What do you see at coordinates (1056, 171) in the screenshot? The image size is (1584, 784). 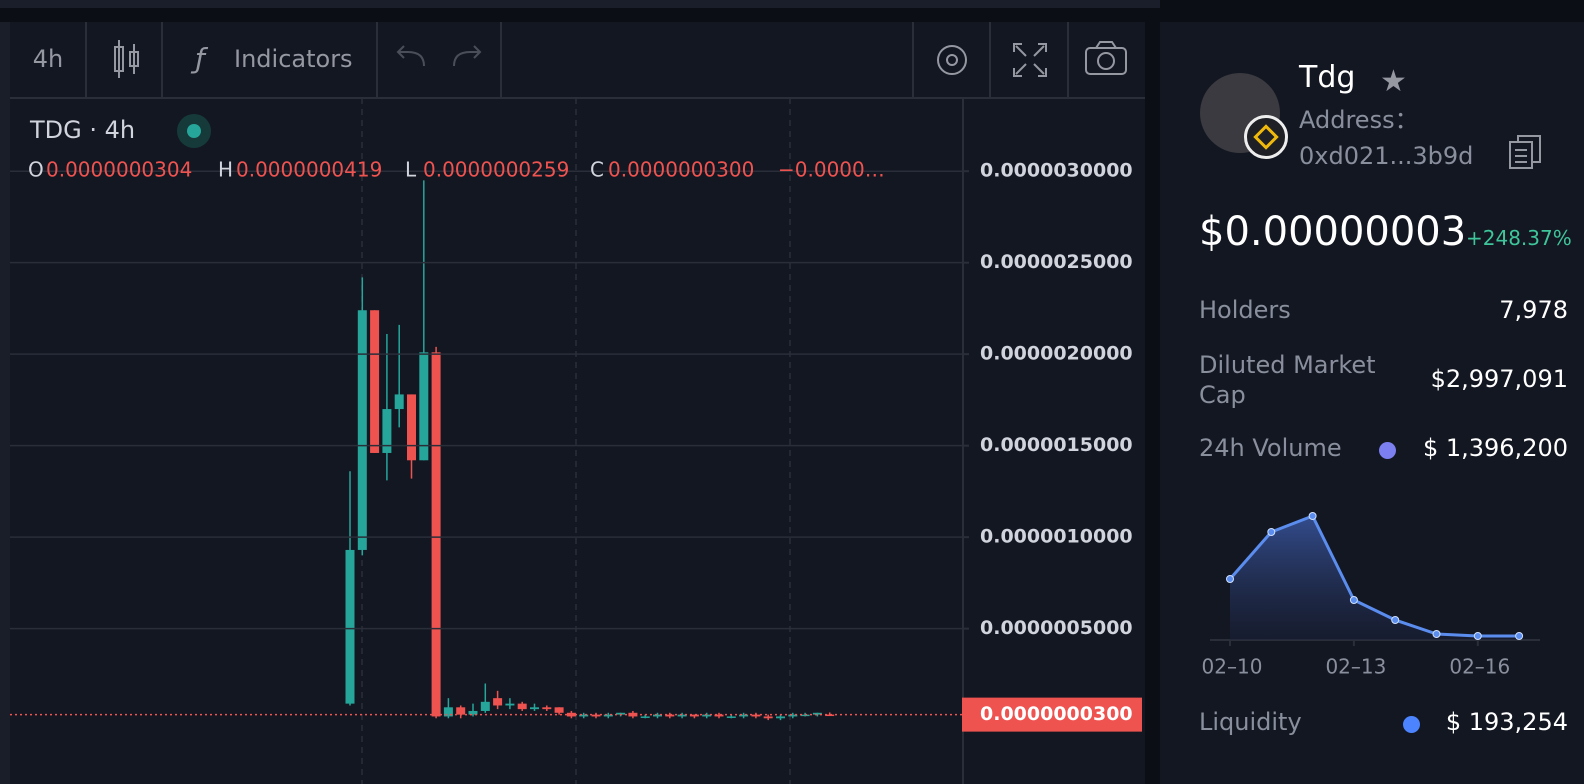 I see `y-tick-label: 0.0000030000` at bounding box center [1056, 171].